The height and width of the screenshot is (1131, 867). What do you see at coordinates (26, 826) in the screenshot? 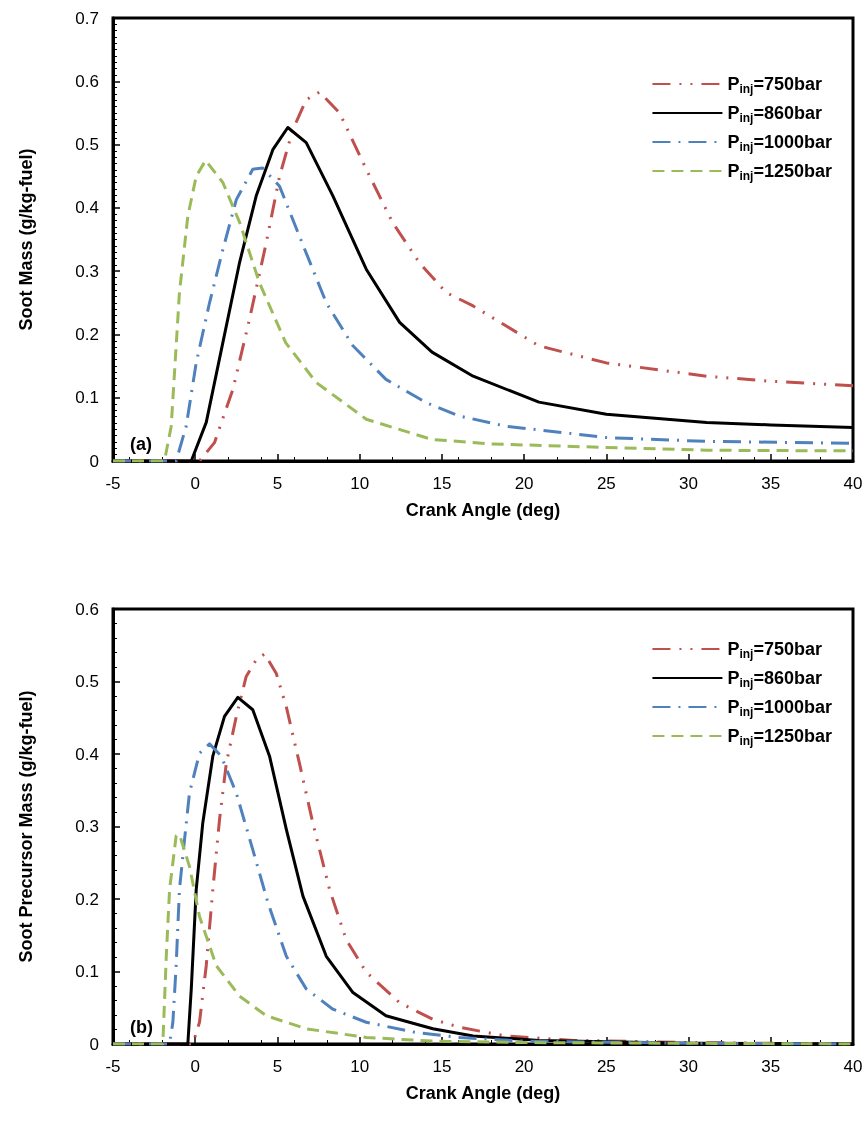
I see `y-axis-title: Soot Precursor Mass (g/kg-fuel)` at bounding box center [26, 826].